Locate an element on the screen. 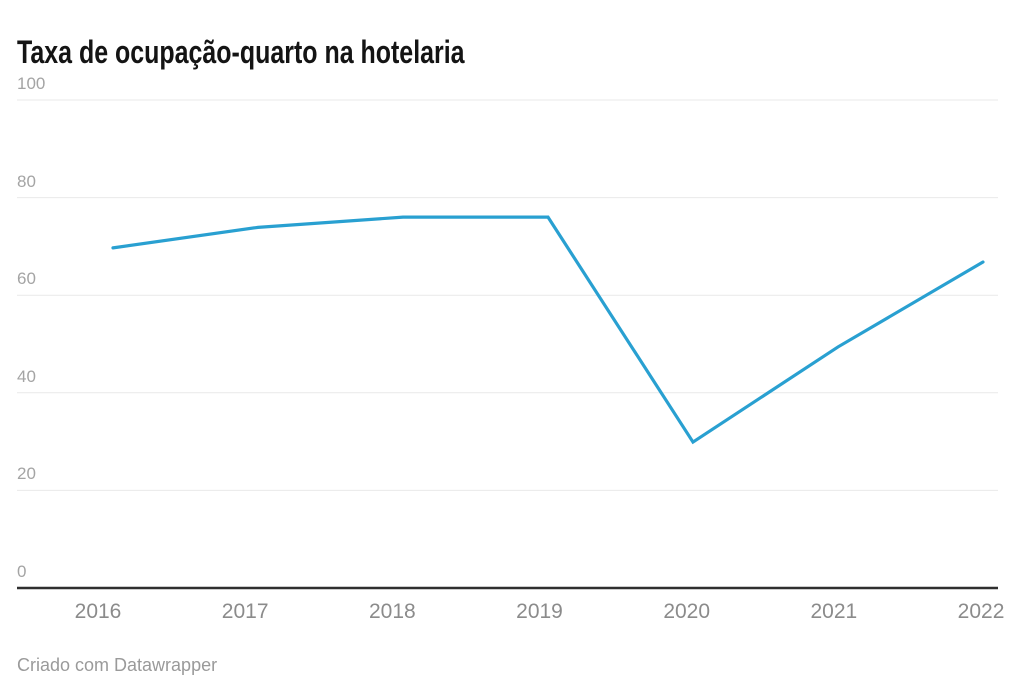 This screenshot has width=1024, height=694. y-tick-label: 100 is located at coordinates (31, 83).